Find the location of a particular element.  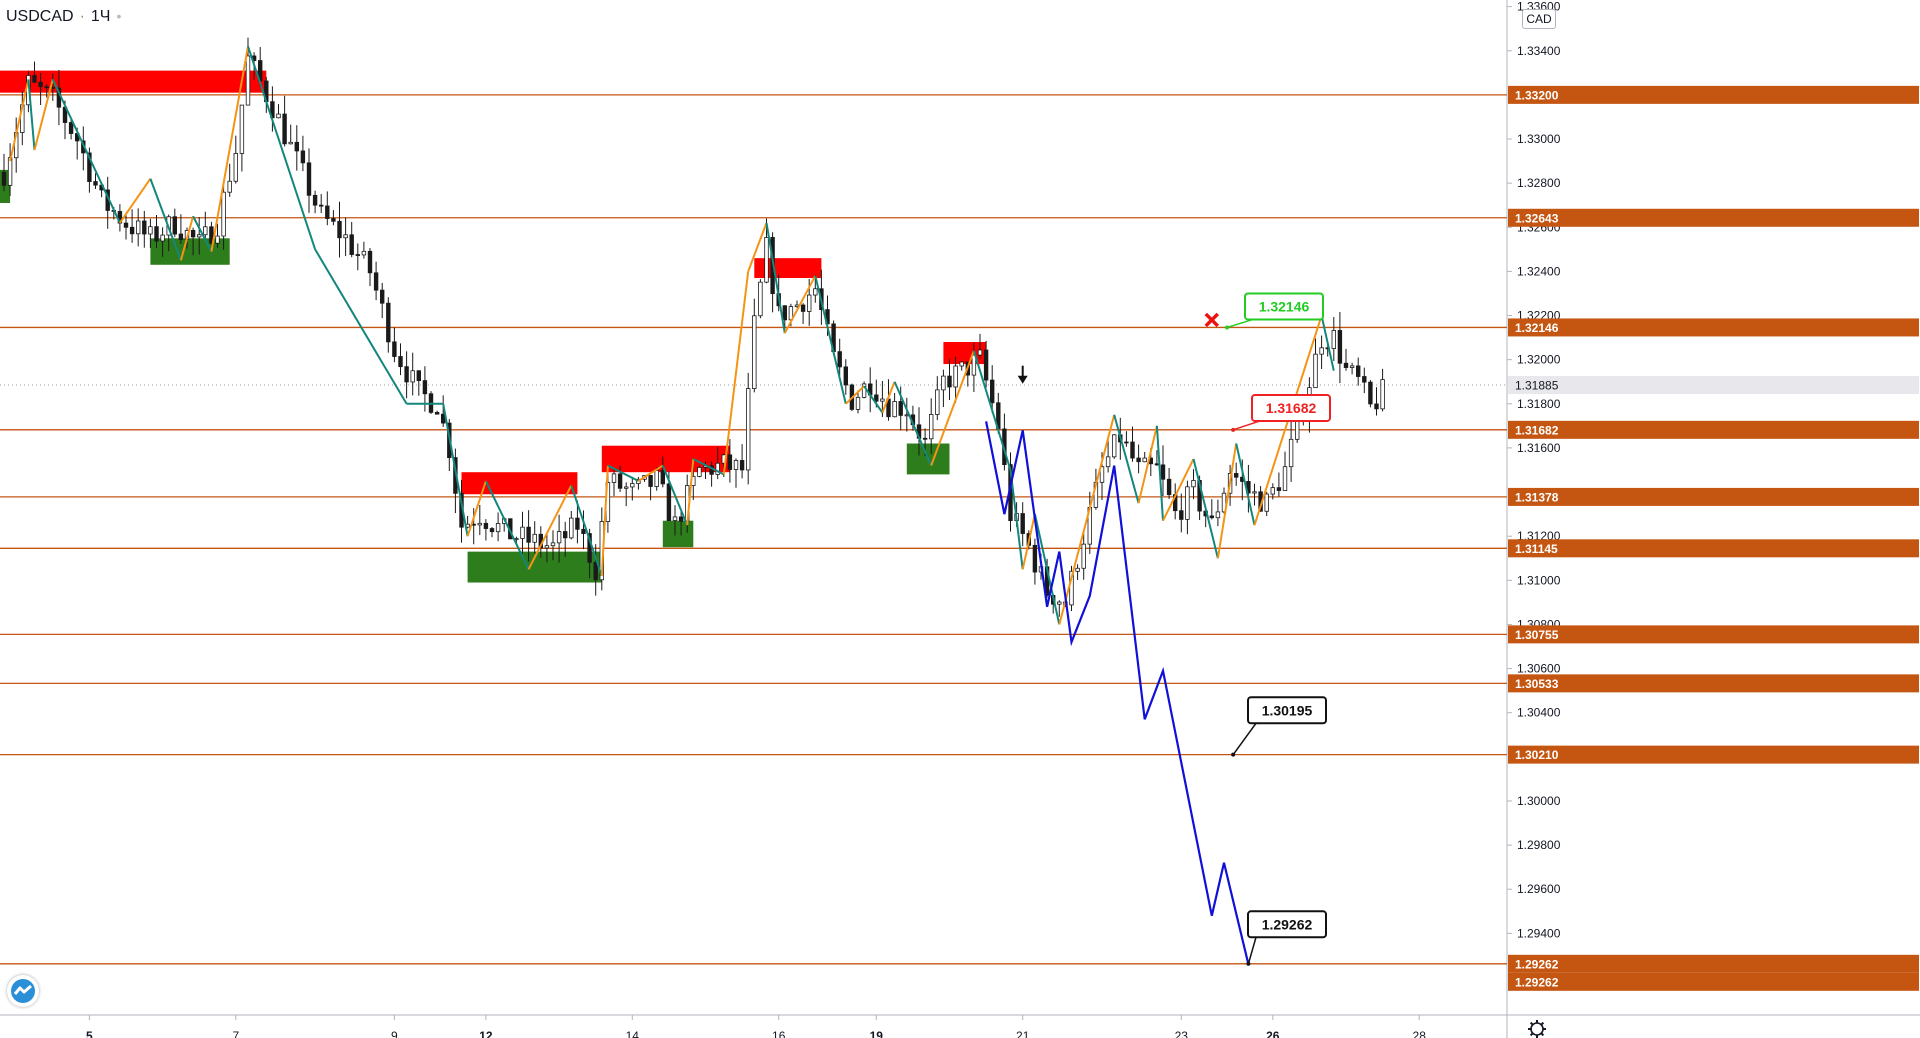

x-tick-label: 5 is located at coordinates (89, 1033).